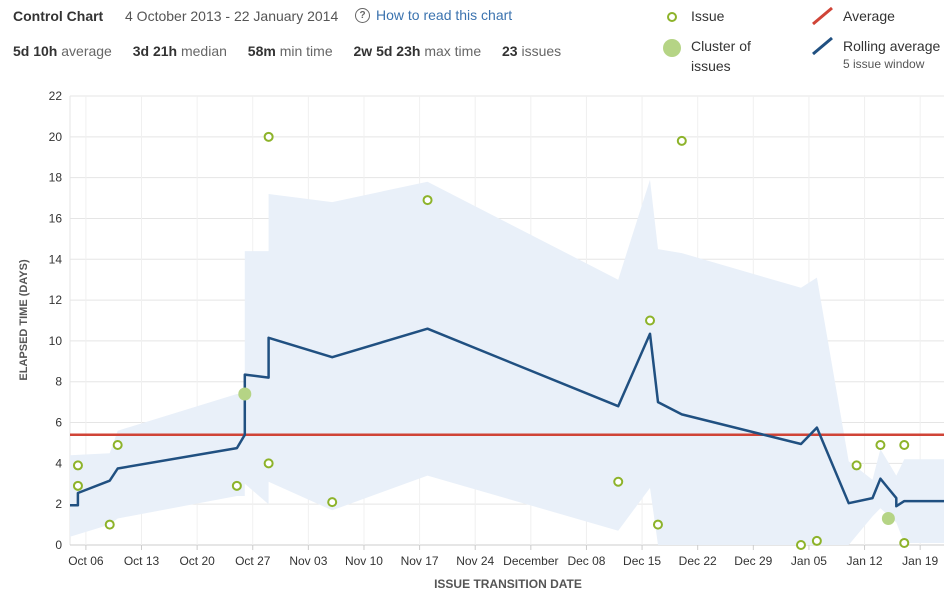 The width and height of the screenshot is (950, 600). Describe the element at coordinates (920, 561) in the screenshot. I see `x-tick-label: Jan 19` at that location.